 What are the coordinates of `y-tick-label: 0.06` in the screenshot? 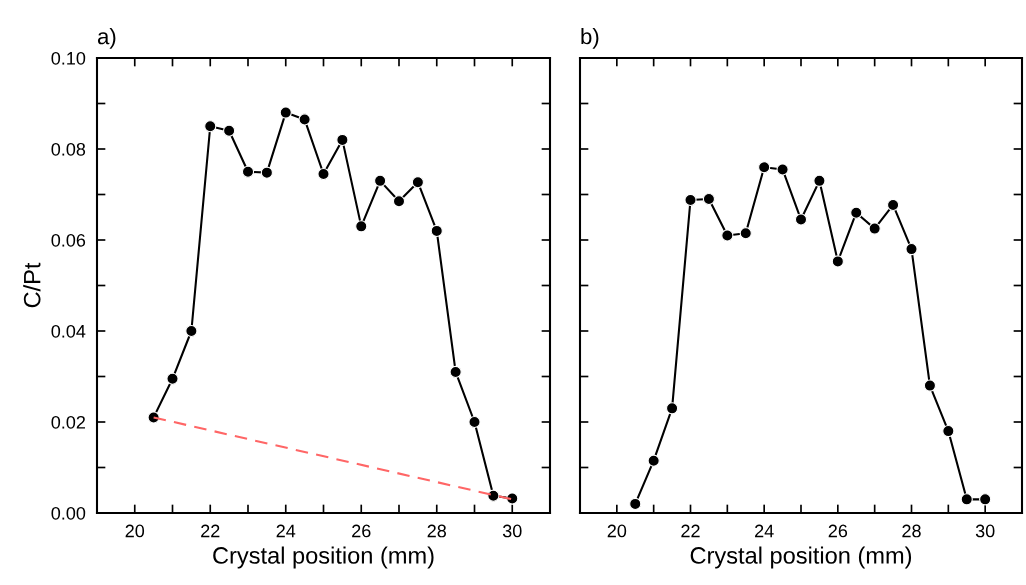 It's located at (68, 240).